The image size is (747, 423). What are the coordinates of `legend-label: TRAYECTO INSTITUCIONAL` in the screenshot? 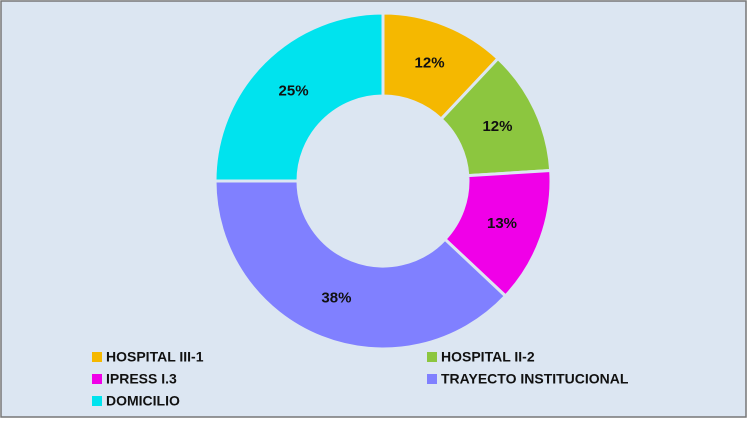 It's located at (535, 379).